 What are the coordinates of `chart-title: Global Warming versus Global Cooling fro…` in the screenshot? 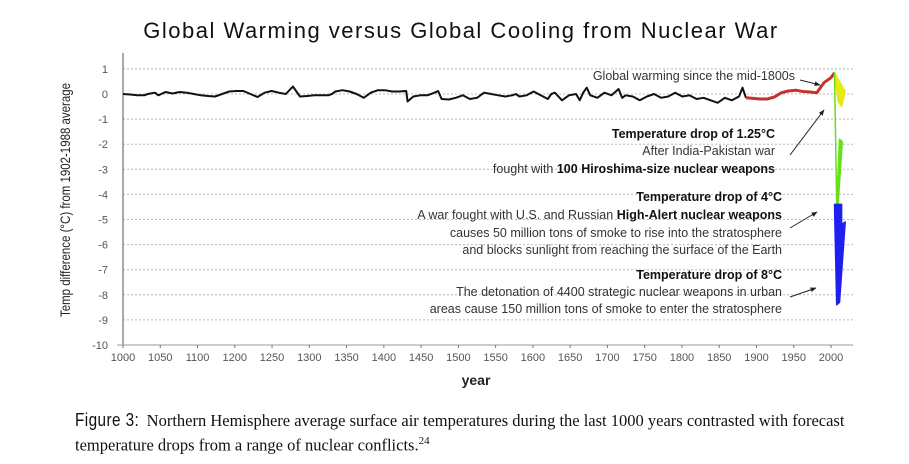 It's located at (460, 30).